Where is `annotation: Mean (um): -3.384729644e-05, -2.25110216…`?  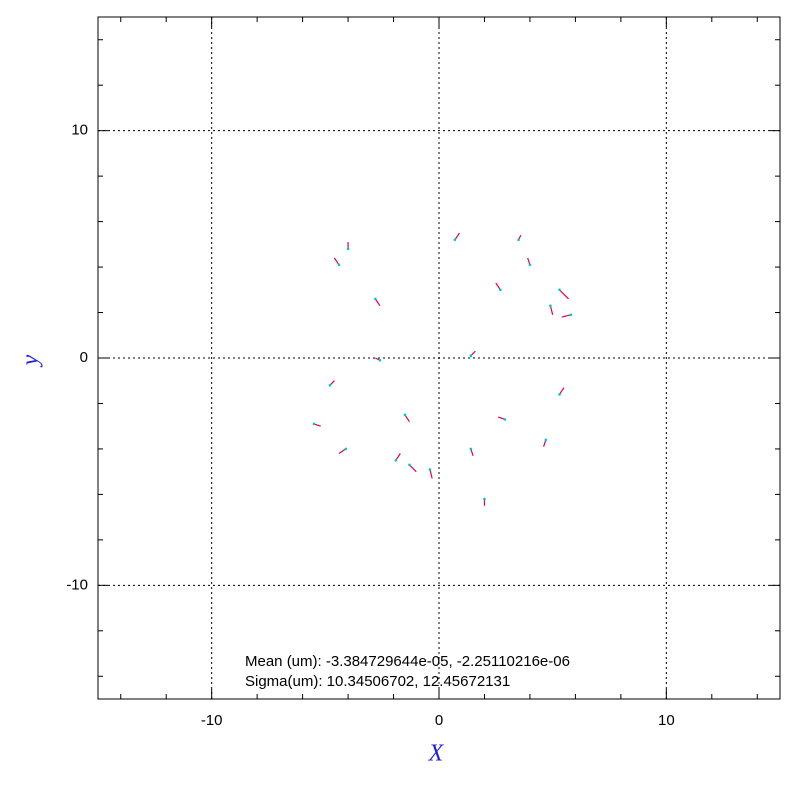
annotation: Mean (um): -3.384729644e-05, -2.25110216… is located at coordinates (407, 661).